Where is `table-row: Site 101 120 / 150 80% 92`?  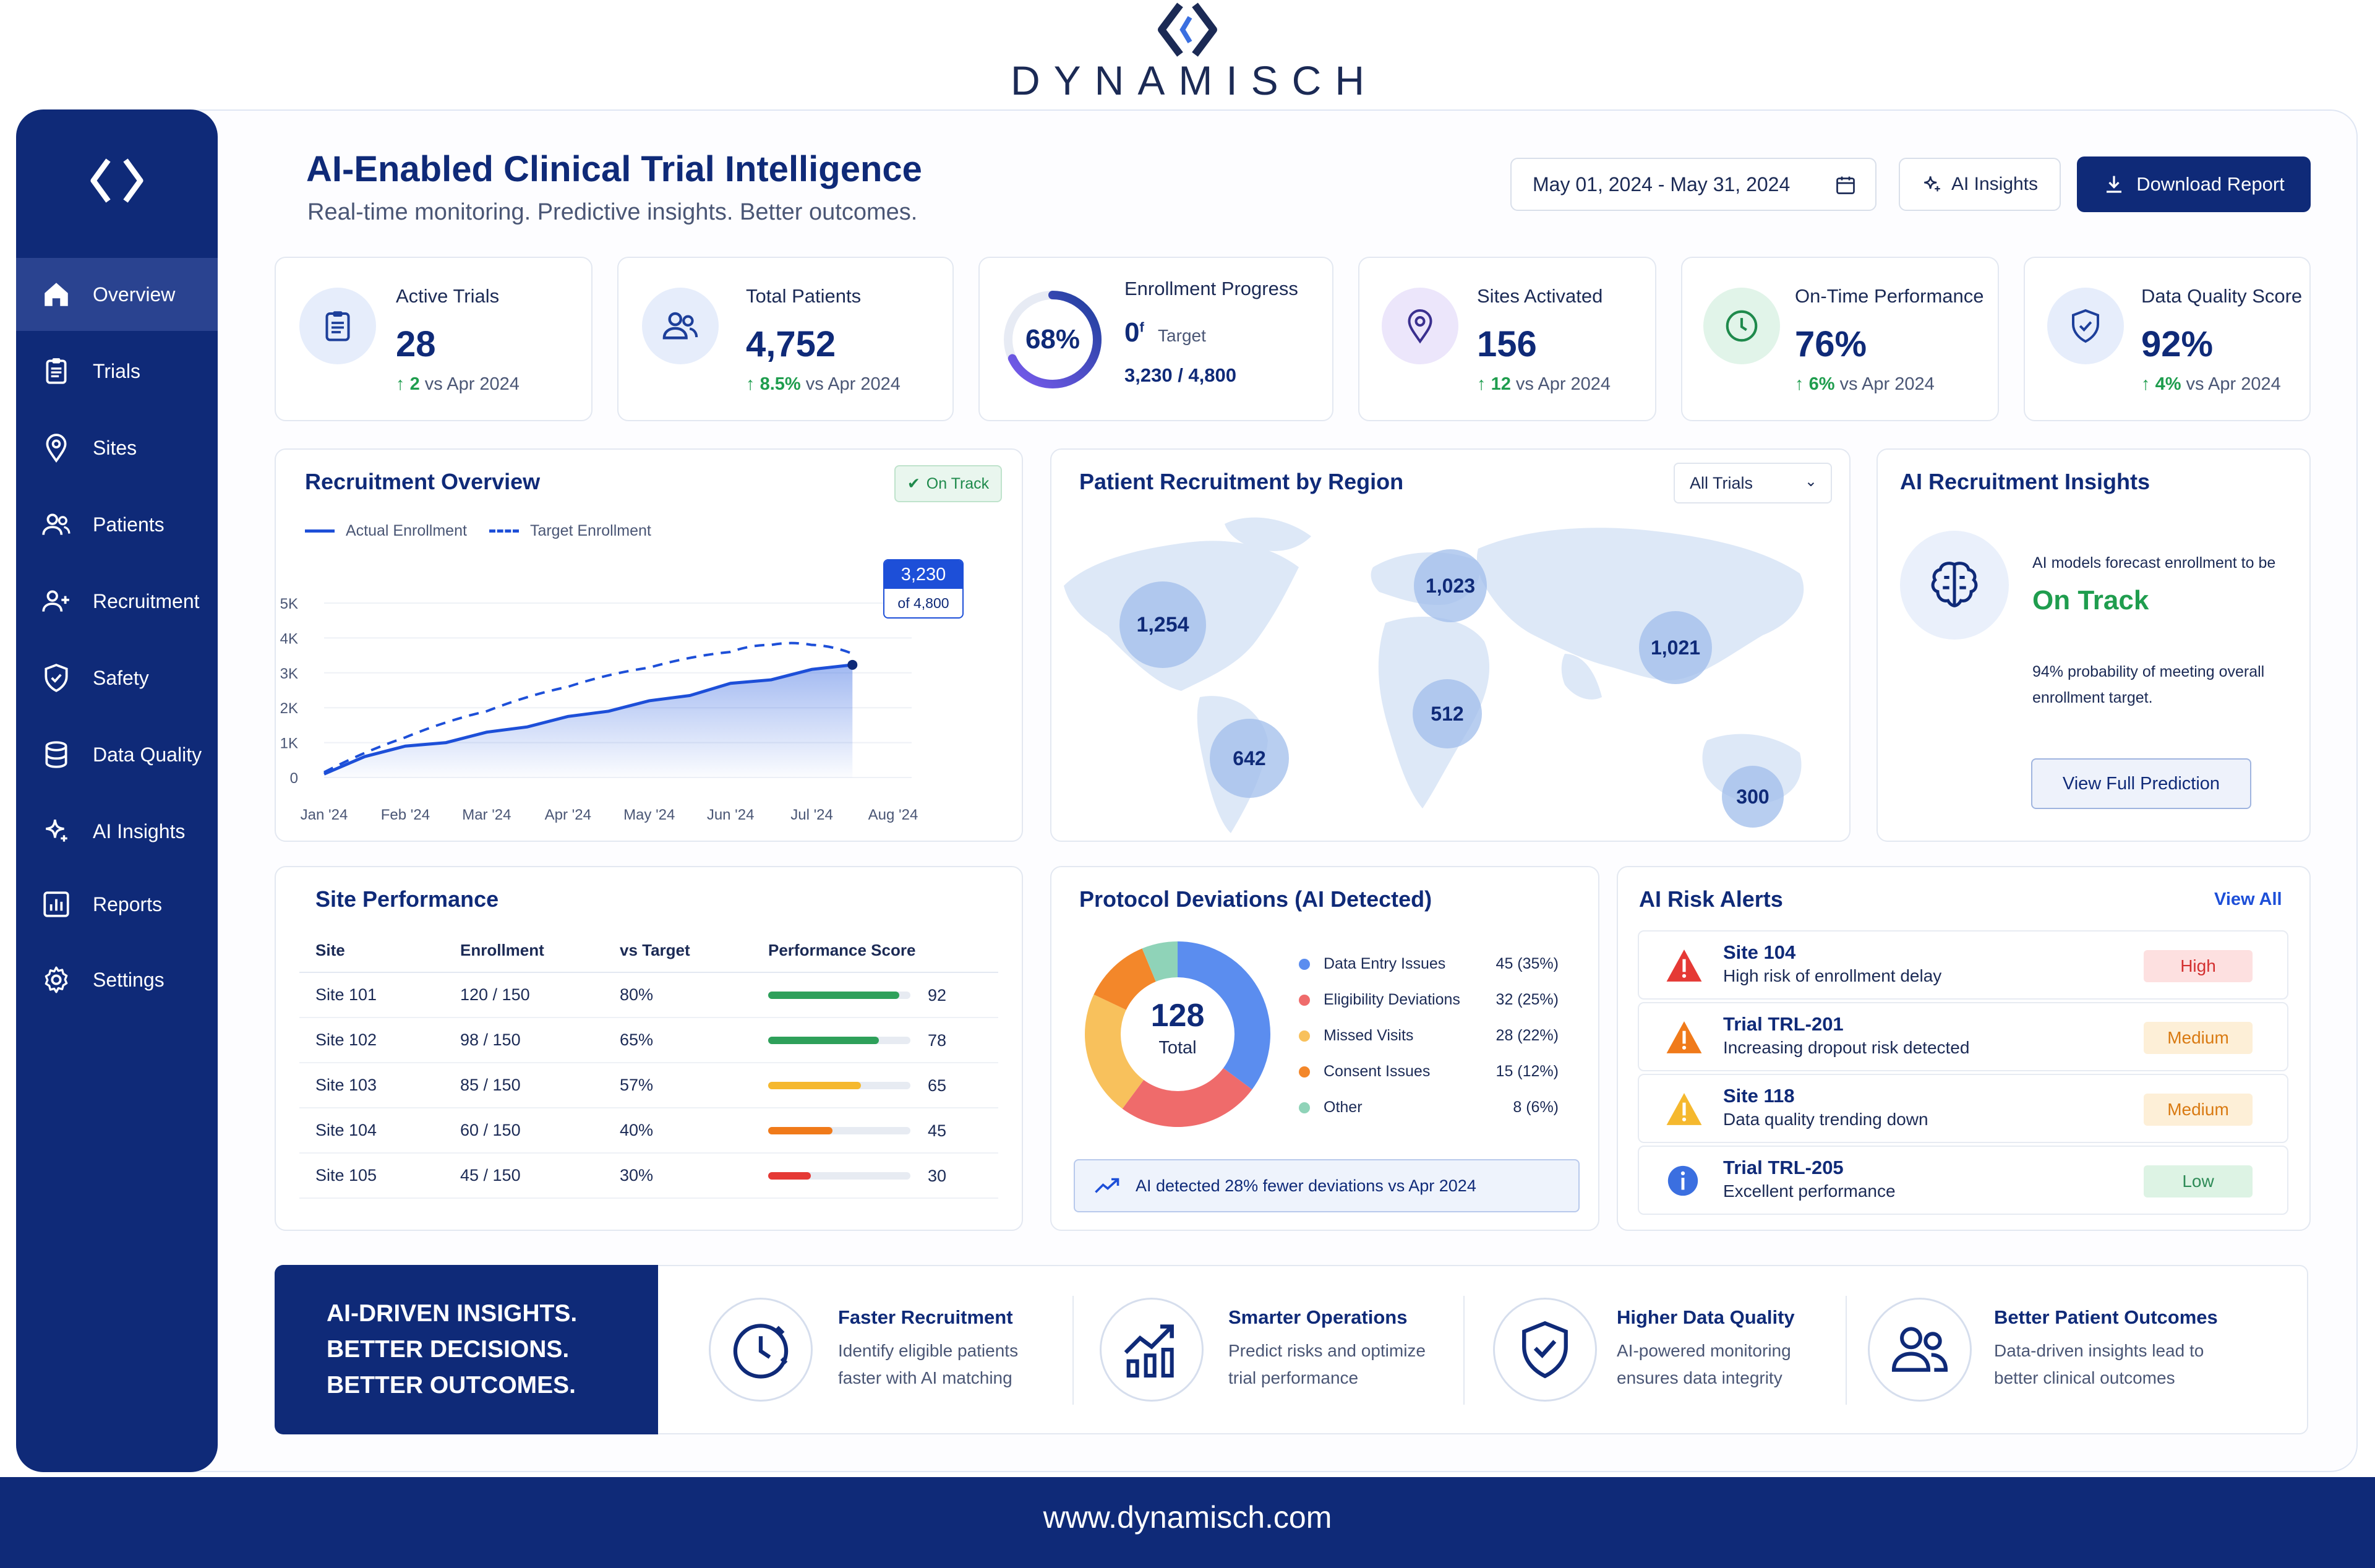 table-row: Site 101 120 / 150 80% 92 is located at coordinates (649, 995).